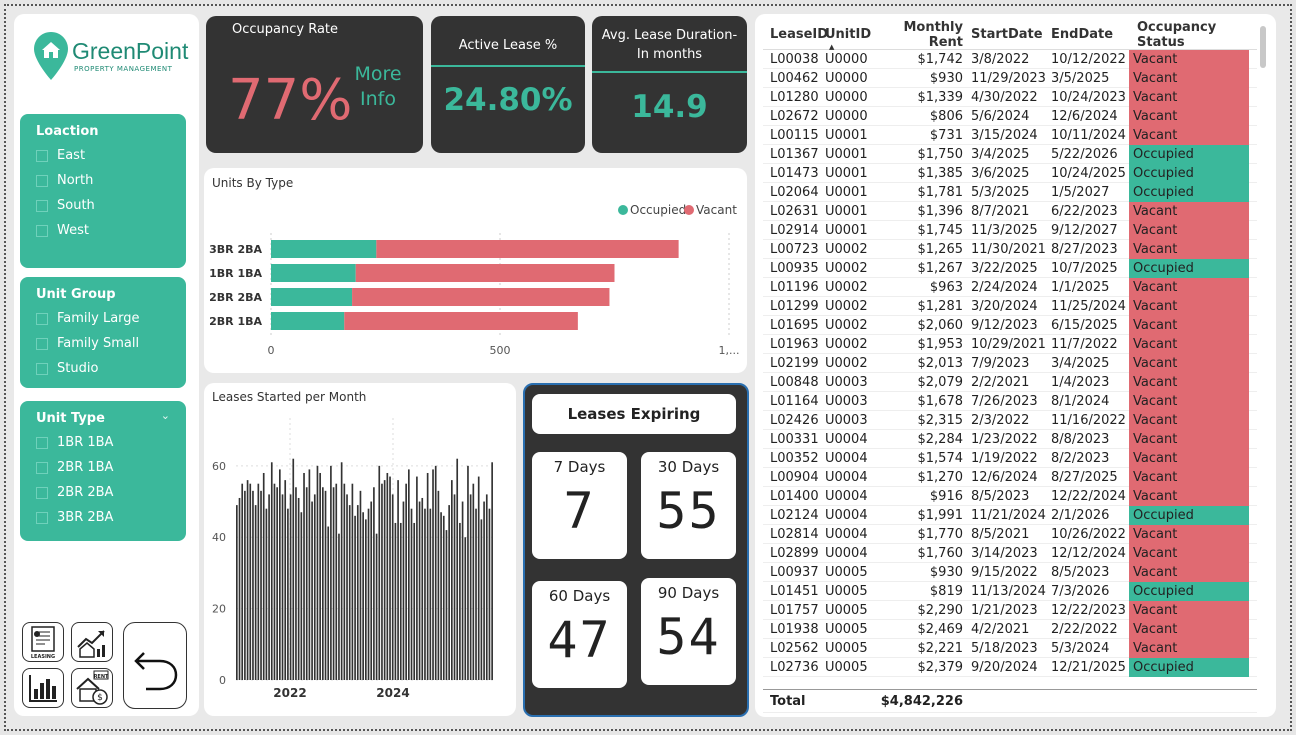  I want to click on table-row: L00115 U0001 $731 3/15/2024 10/11/2024 Vacant, so click(1010, 135).